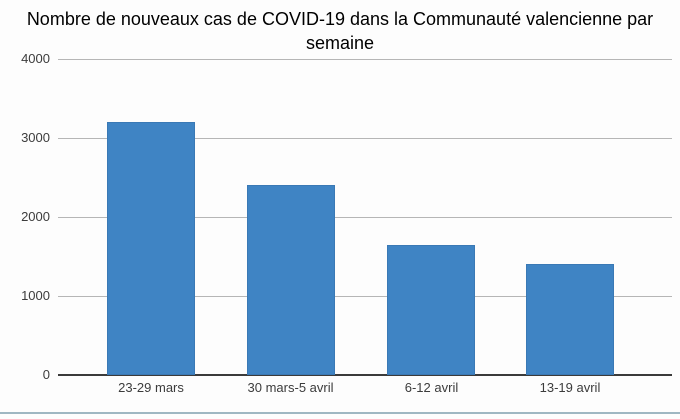 The image size is (680, 419). What do you see at coordinates (340, 413) in the screenshot?
I see `bottom-divider` at bounding box center [340, 413].